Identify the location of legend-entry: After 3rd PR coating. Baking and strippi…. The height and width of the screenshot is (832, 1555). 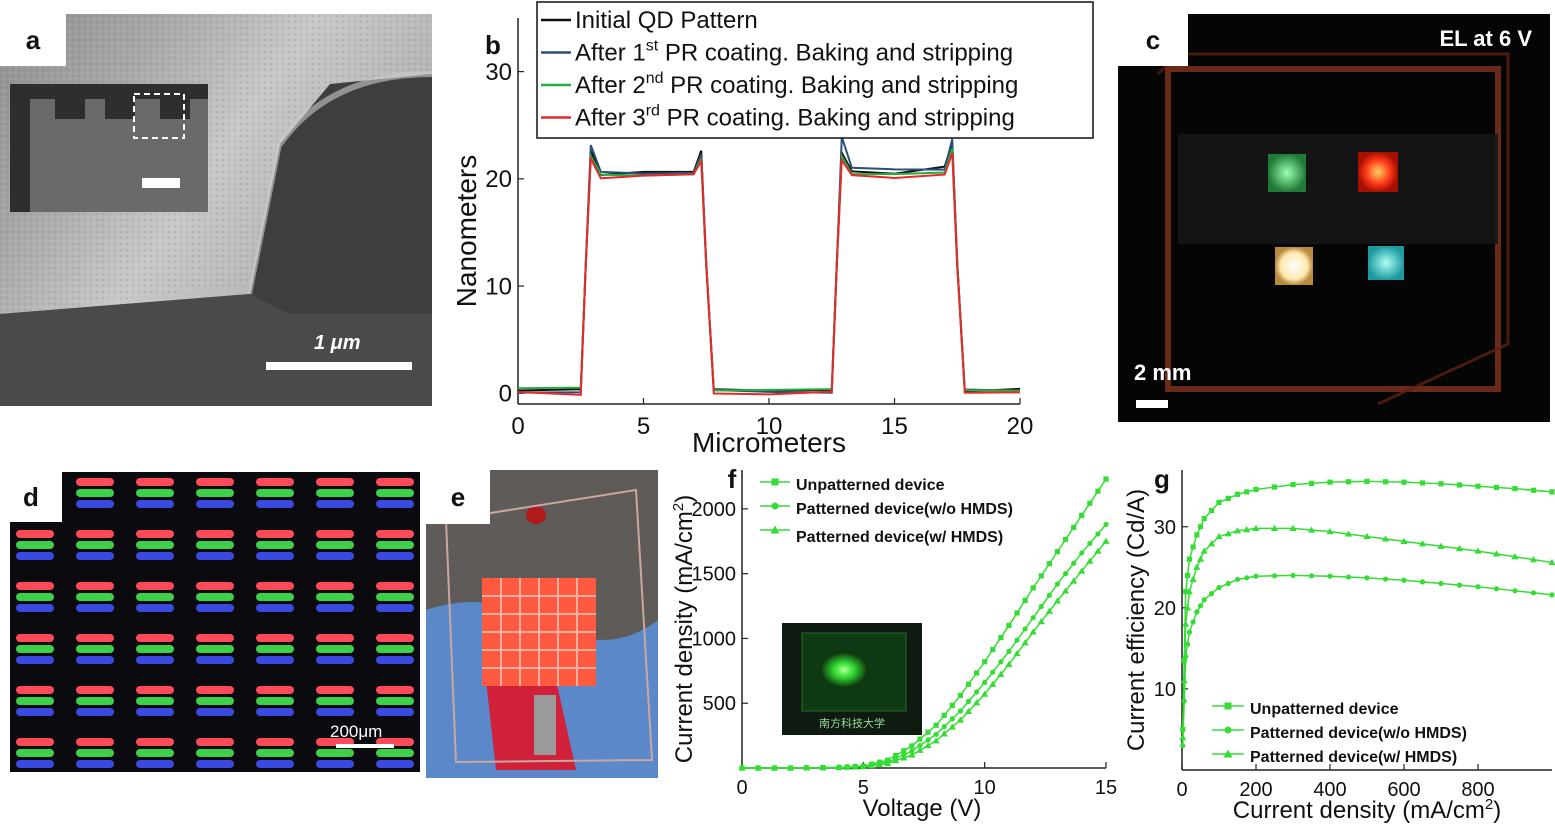
(795, 117).